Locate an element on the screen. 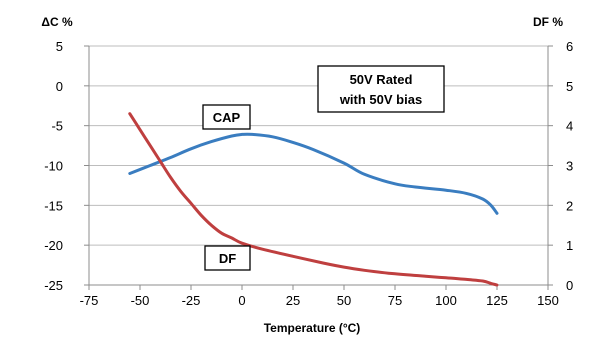 The width and height of the screenshot is (593, 337). df-label-box: DF is located at coordinates (227, 258).